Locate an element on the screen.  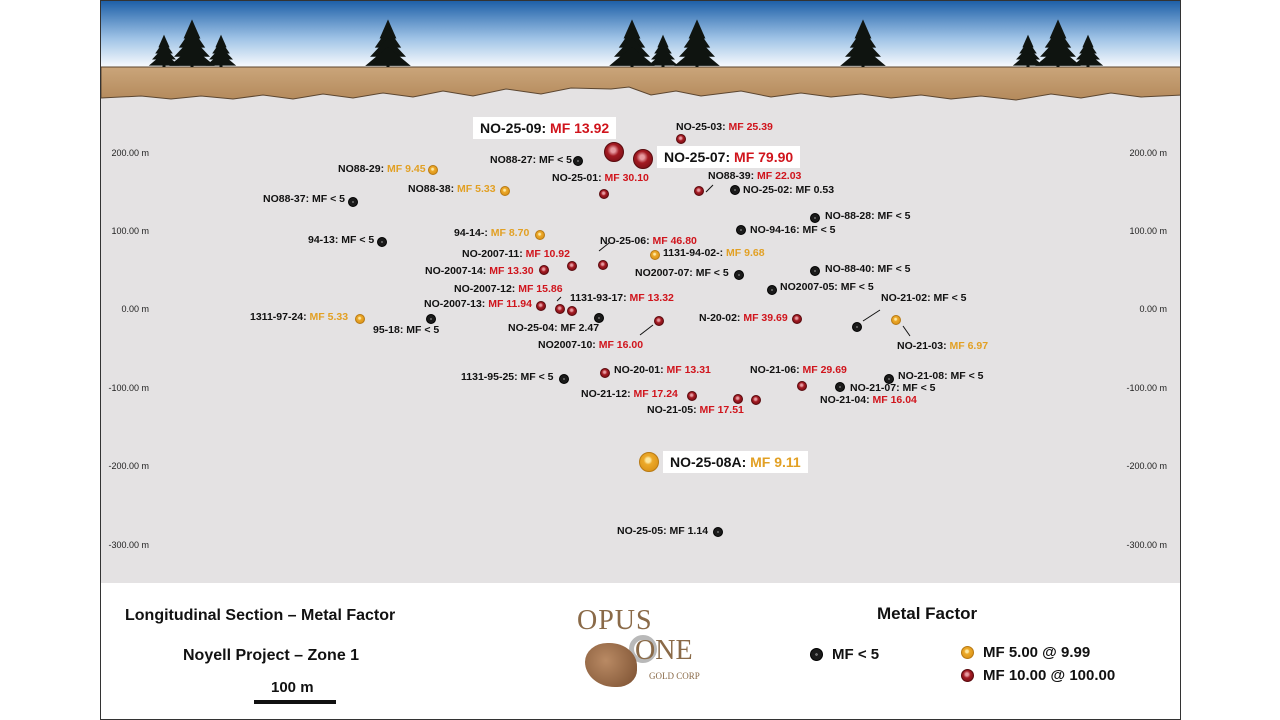
metal-factor-value: MF 29.69 is located at coordinates (824, 370).